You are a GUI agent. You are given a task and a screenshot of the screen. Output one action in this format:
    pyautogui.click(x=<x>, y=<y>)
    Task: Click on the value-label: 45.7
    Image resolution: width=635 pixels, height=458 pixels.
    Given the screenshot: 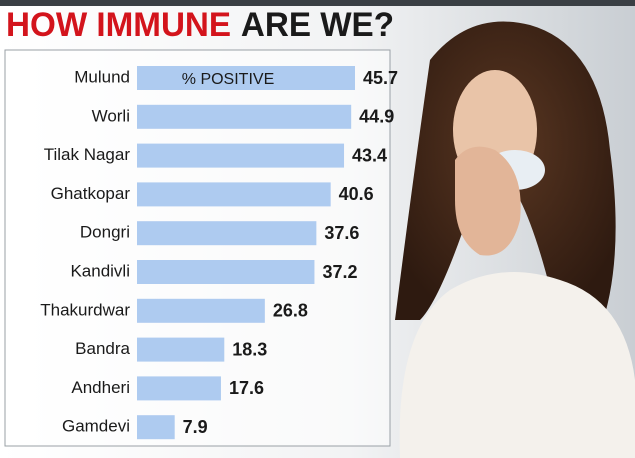 What is the action you would take?
    pyautogui.click(x=380, y=78)
    